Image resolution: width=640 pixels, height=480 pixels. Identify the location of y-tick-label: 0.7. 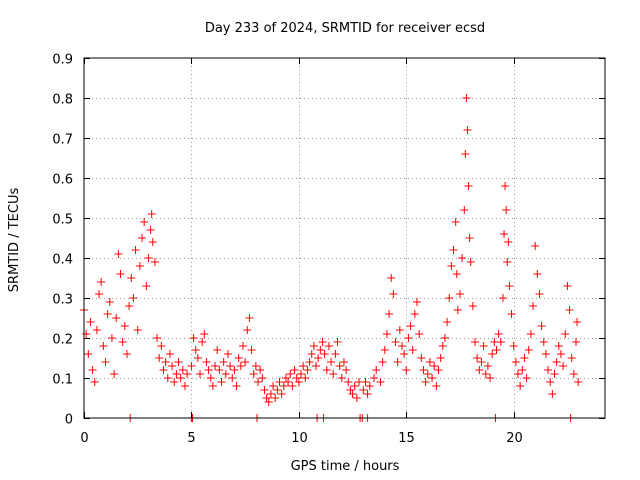
(62, 140).